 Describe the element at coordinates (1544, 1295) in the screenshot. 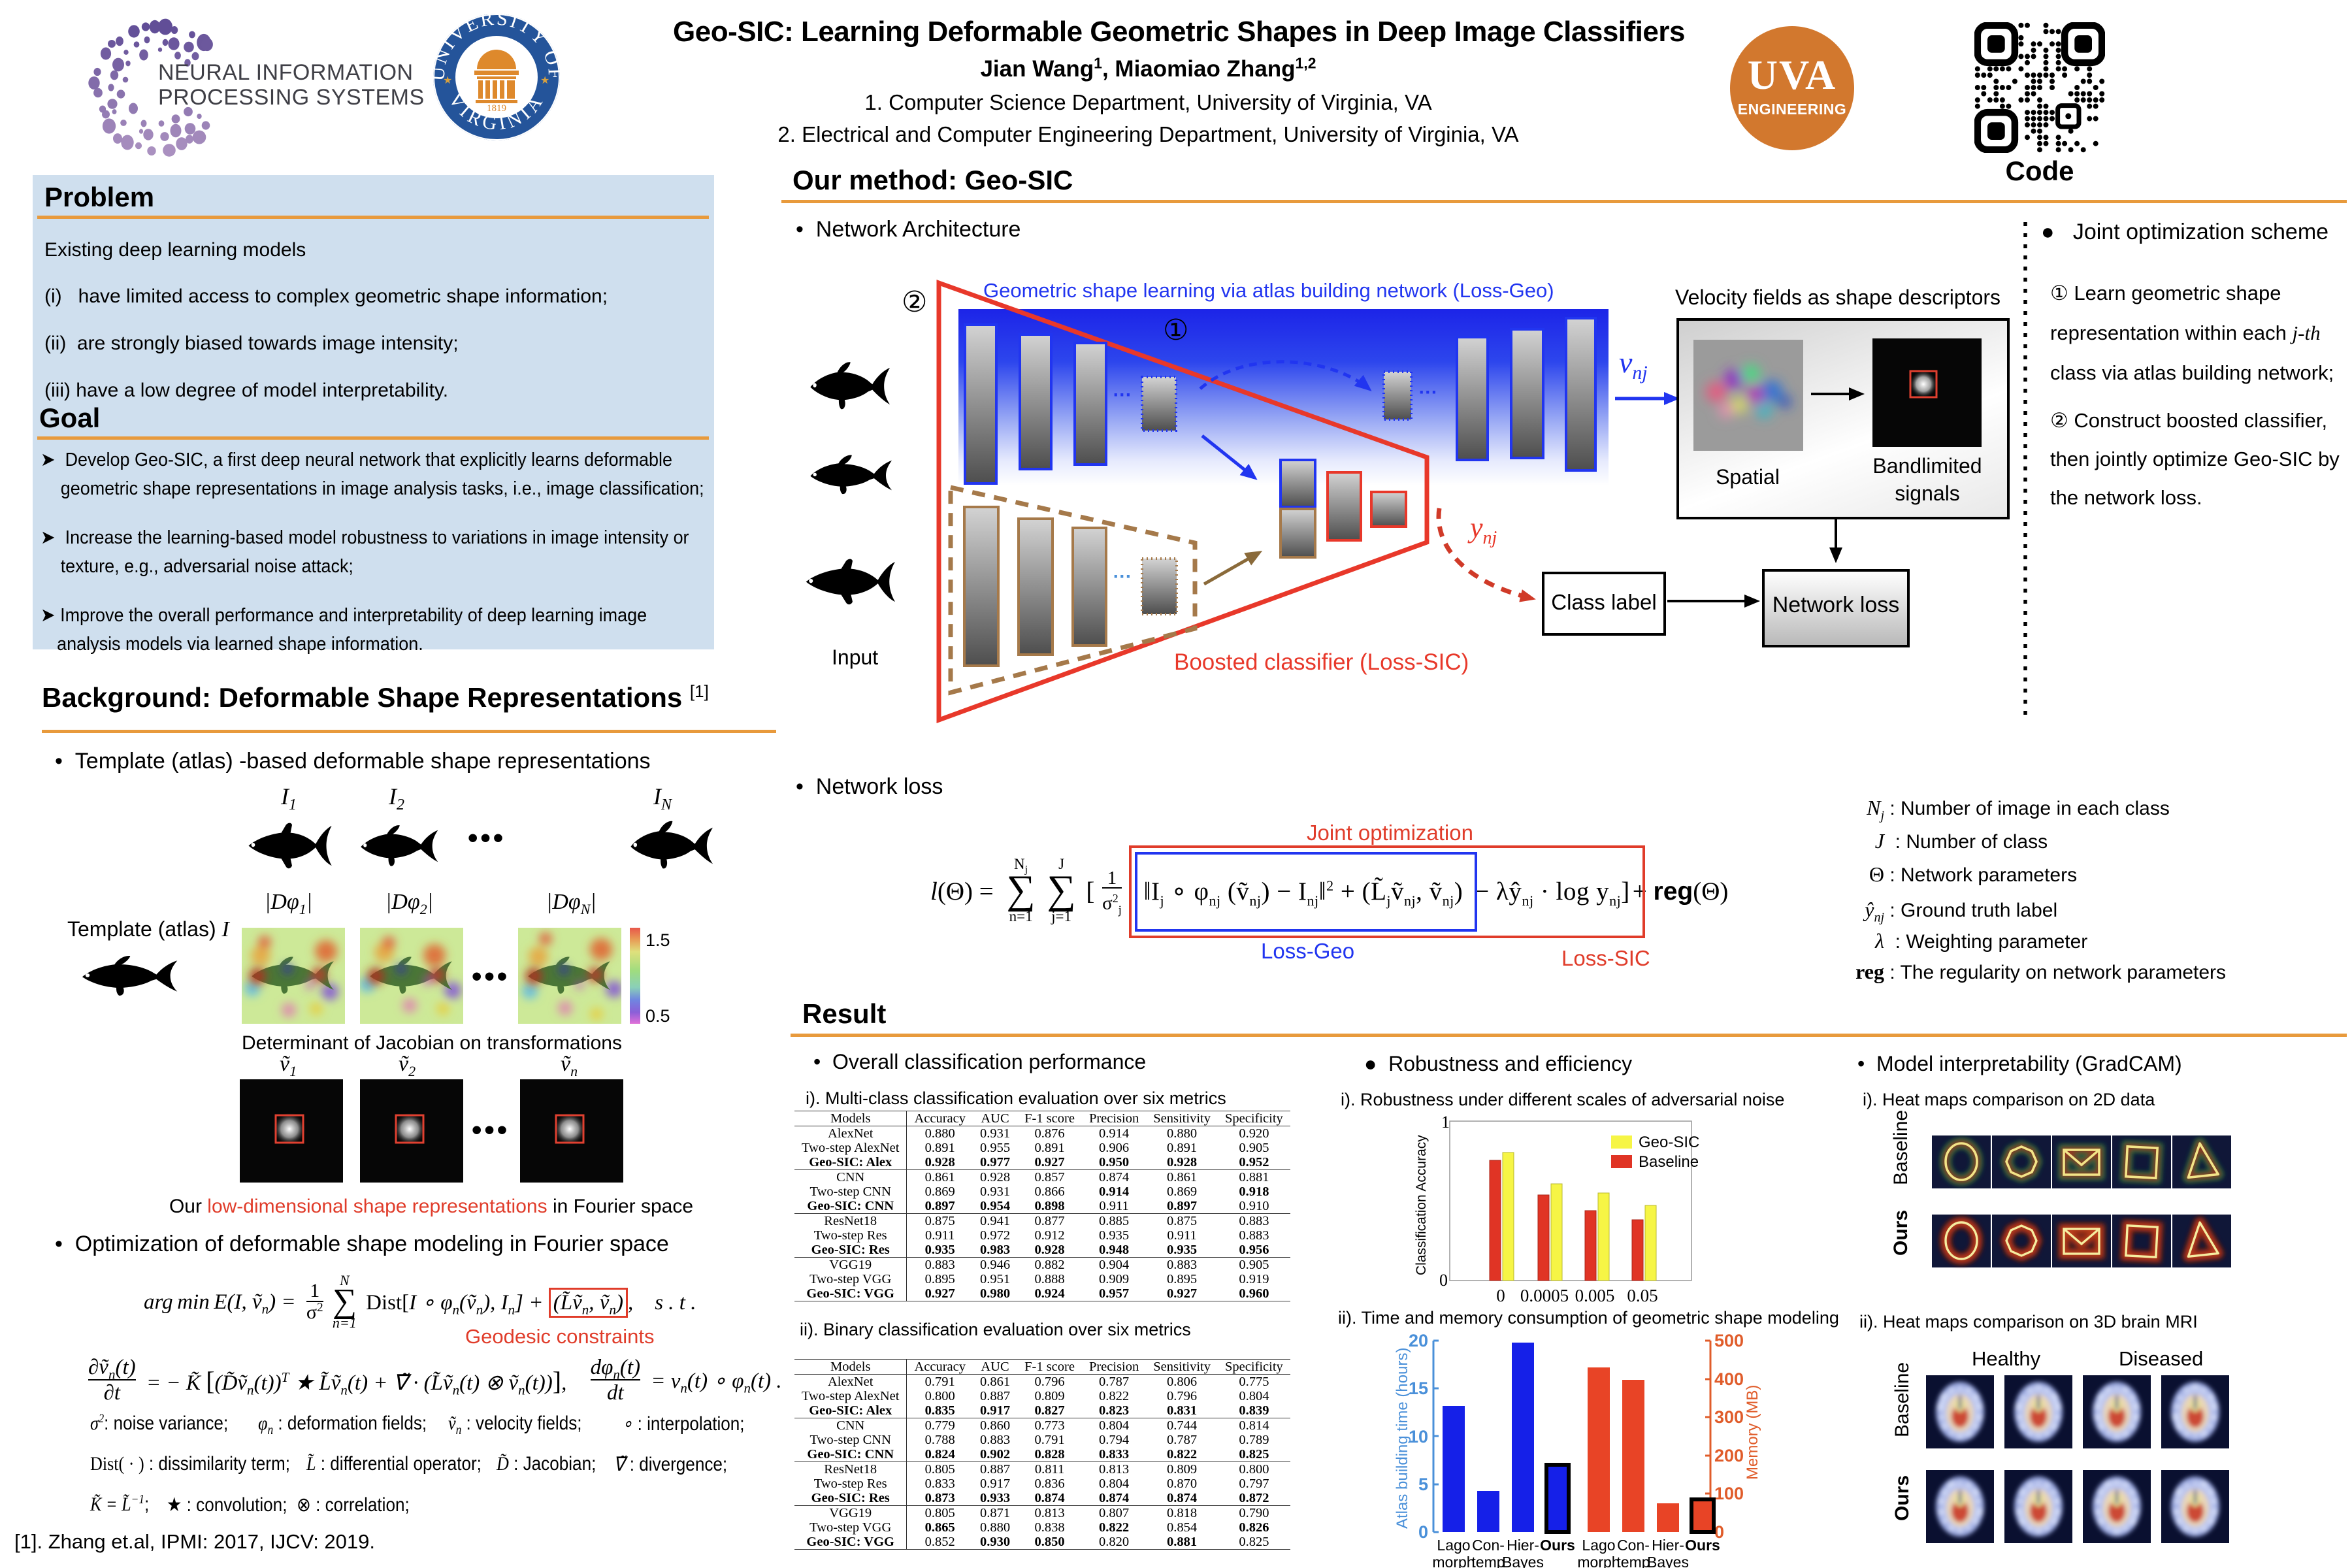

I see `svg-text: 0.0005` at that location.